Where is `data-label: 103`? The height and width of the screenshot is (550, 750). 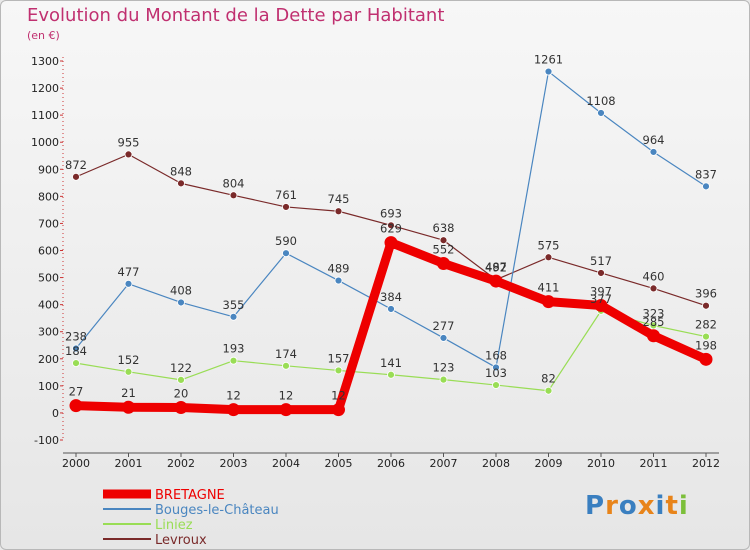
data-label: 103 is located at coordinates (496, 373).